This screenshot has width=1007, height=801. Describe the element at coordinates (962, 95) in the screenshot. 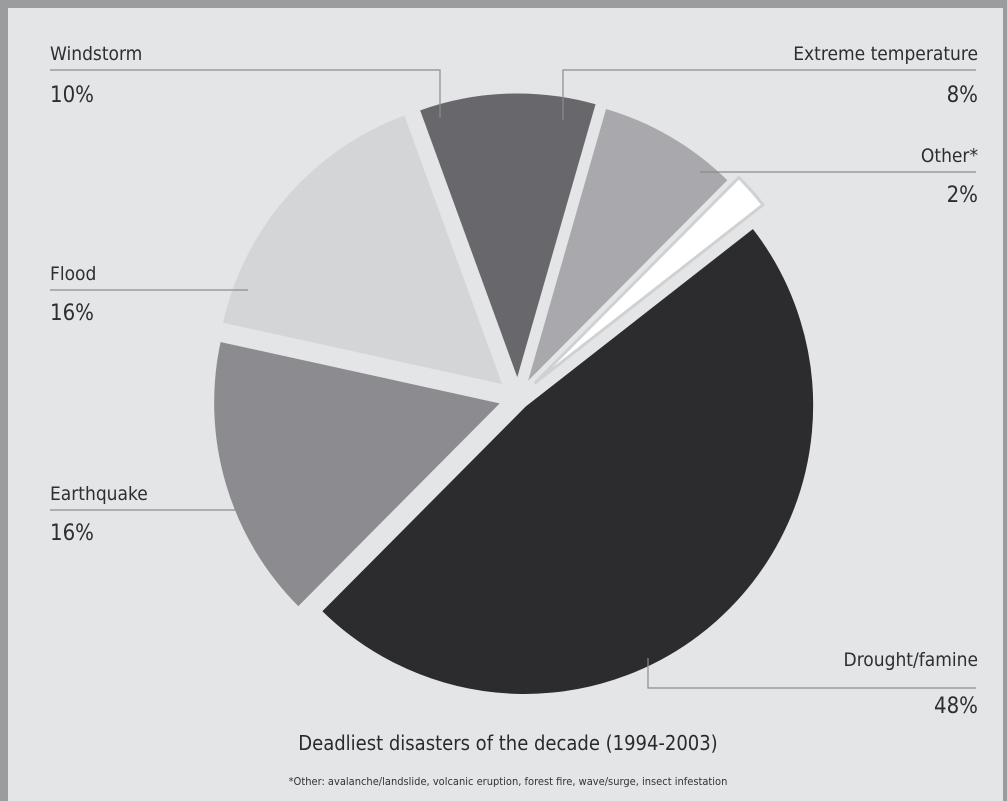

I see `slice-value-extreme-temperature: 8%` at that location.